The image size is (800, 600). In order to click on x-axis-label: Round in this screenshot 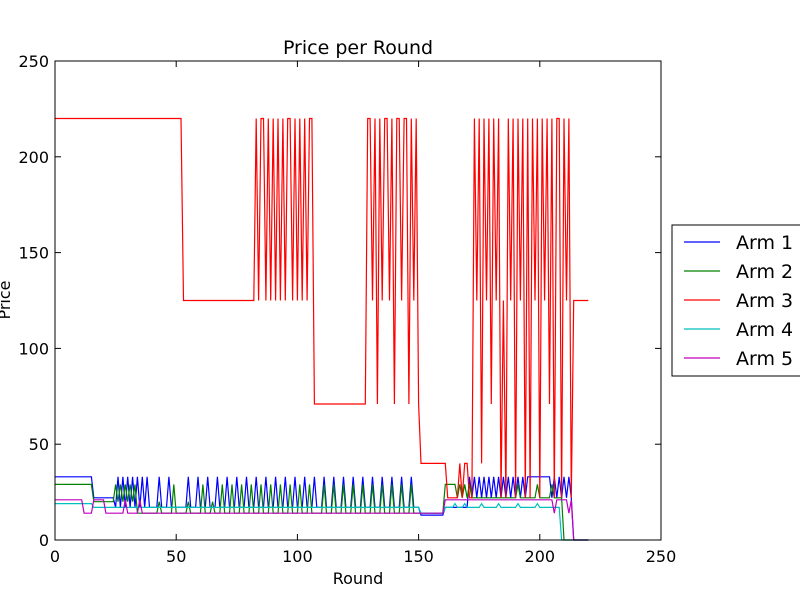, I will do `click(358, 578)`.